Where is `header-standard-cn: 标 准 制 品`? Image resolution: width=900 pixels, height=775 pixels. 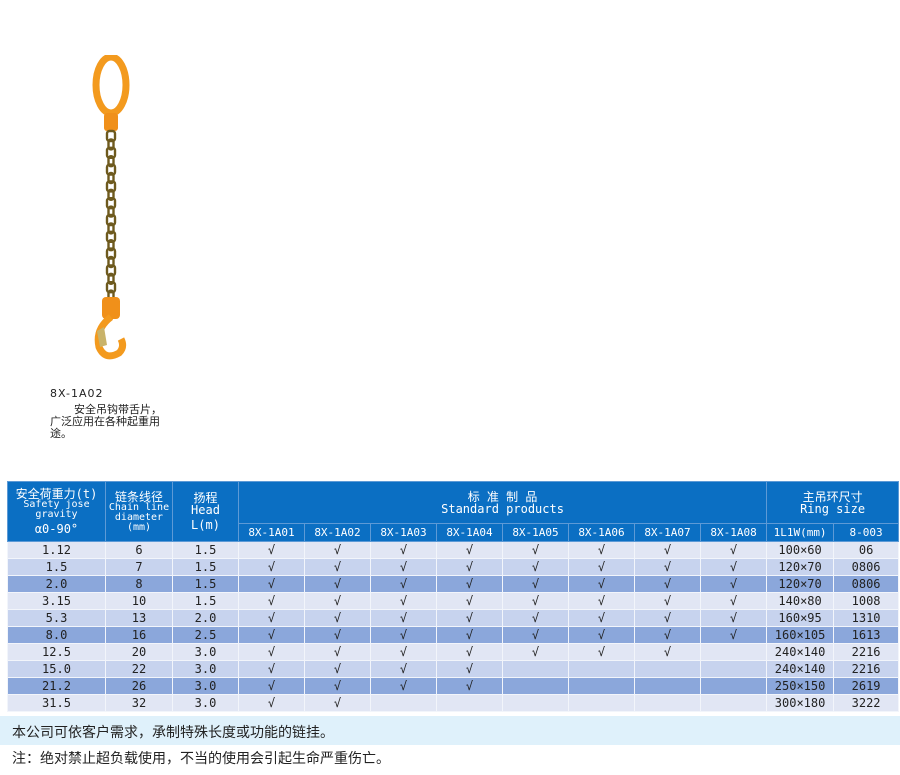
header-standard-cn: 标 准 制 品 is located at coordinates (502, 496).